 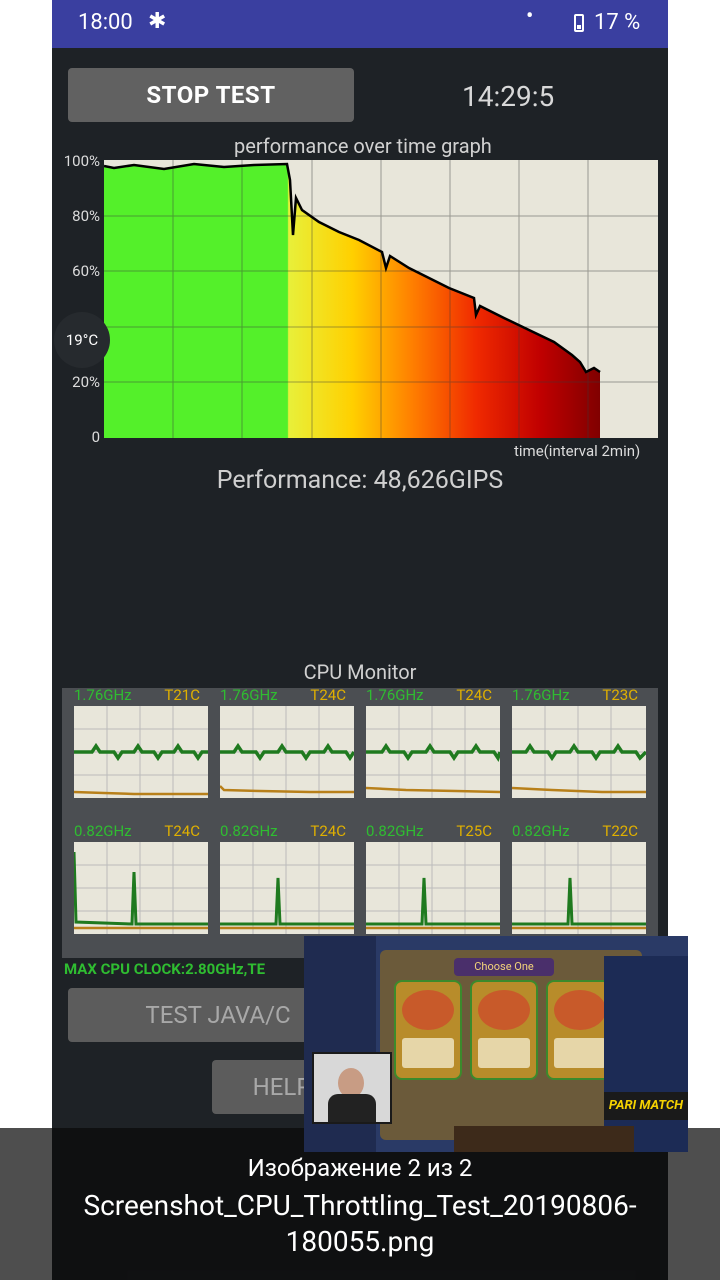 I want to click on temperature-badge: 19°C, so click(x=82, y=340).